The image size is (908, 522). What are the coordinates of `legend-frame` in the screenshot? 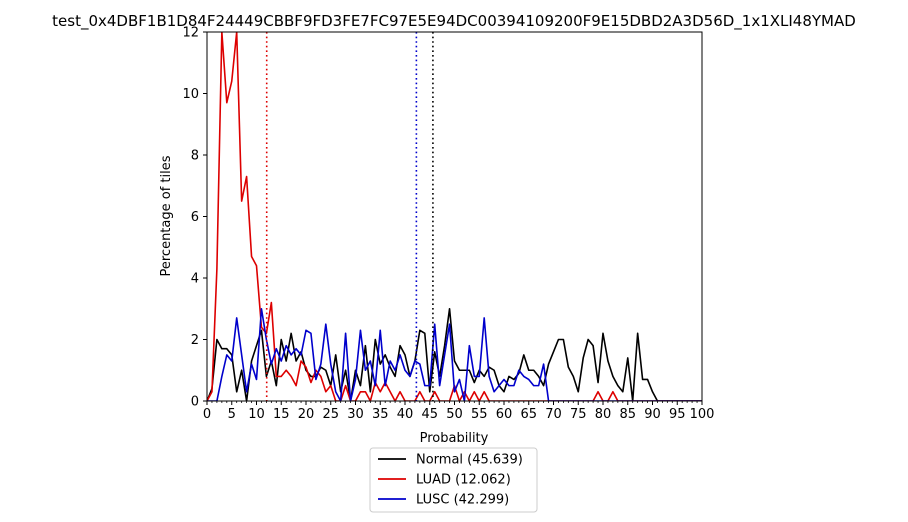 It's located at (453, 480).